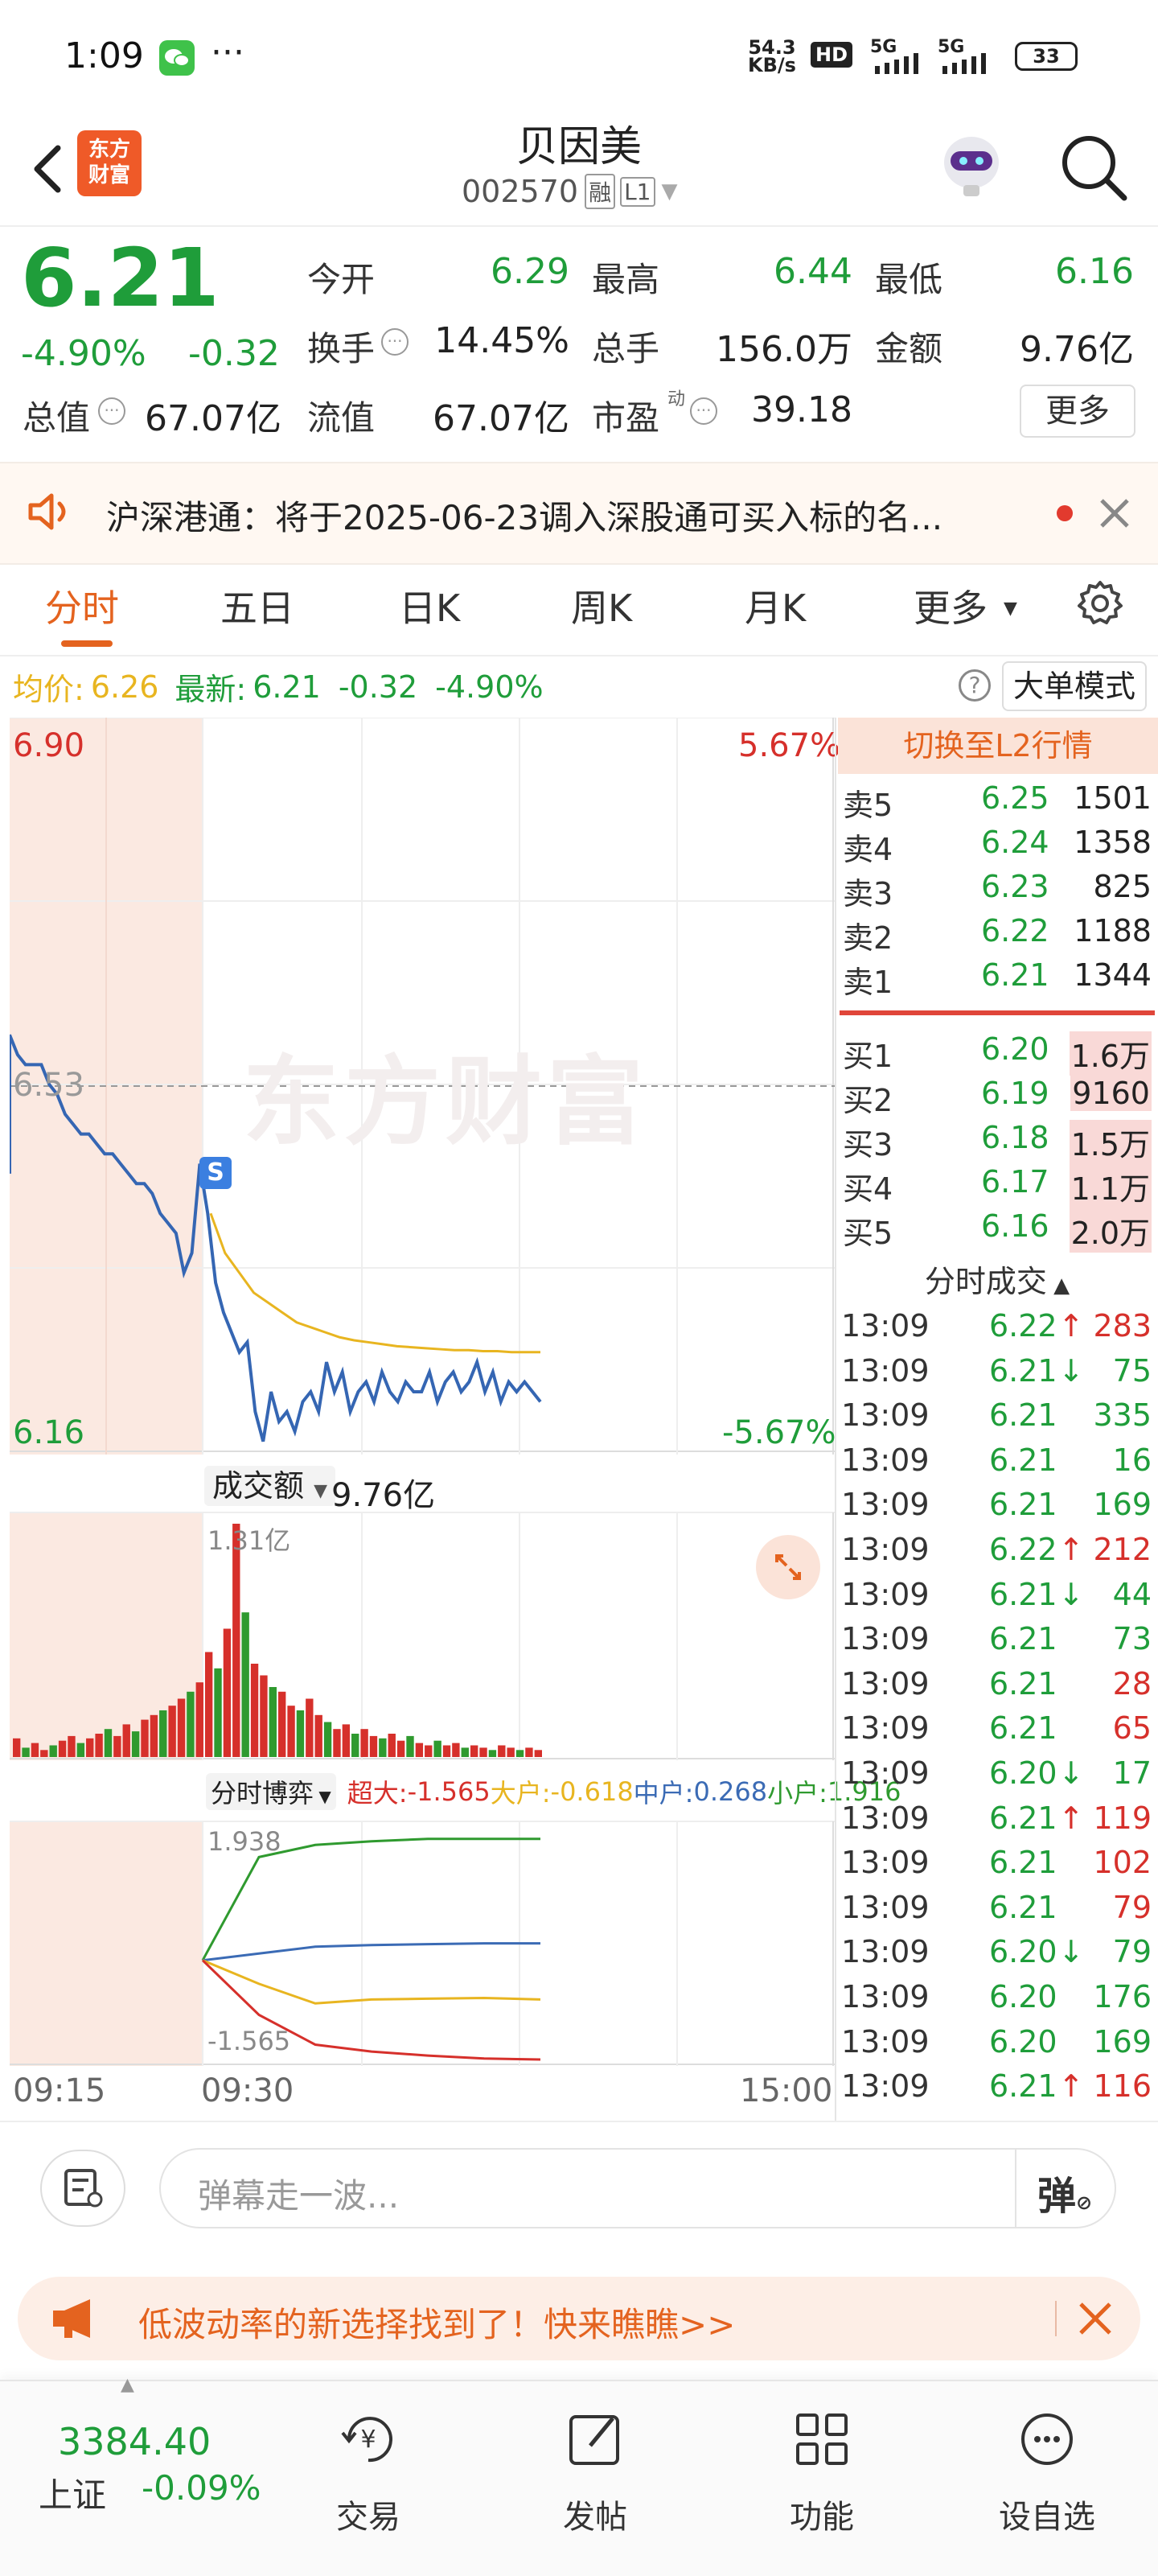 The image size is (1158, 2576). What do you see at coordinates (997, 975) in the screenshot?
I see `ask-row-1: 卖1 6.21 1344` at bounding box center [997, 975].